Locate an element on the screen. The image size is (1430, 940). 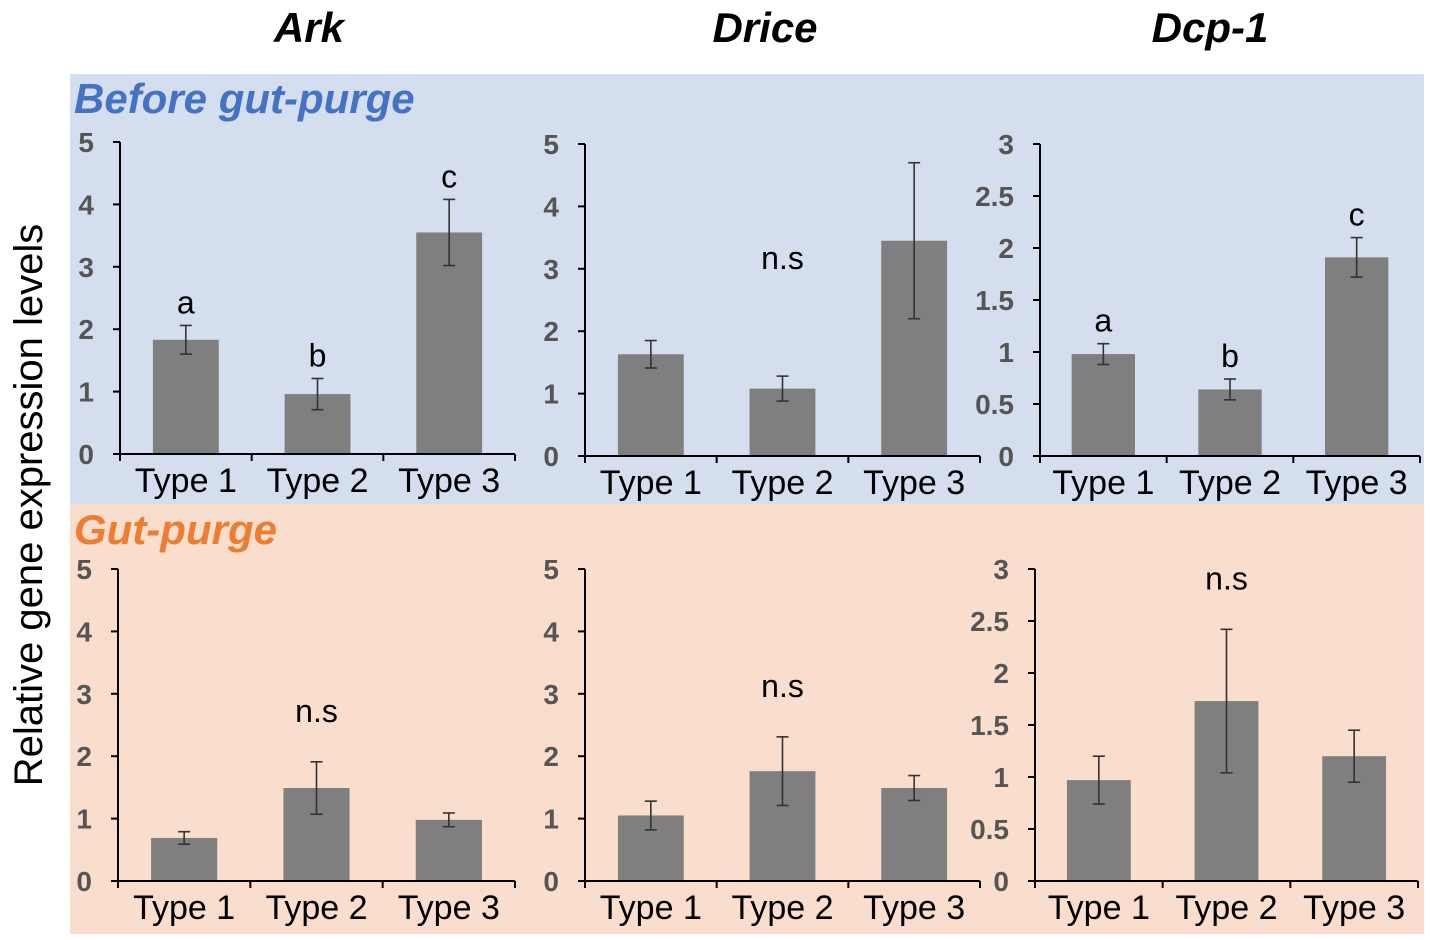
chart-3: 0 0.5 1 1.5 2 2.5 3 a b c Type 1 Type 2 Type 3 is located at coordinates (1198, 315).